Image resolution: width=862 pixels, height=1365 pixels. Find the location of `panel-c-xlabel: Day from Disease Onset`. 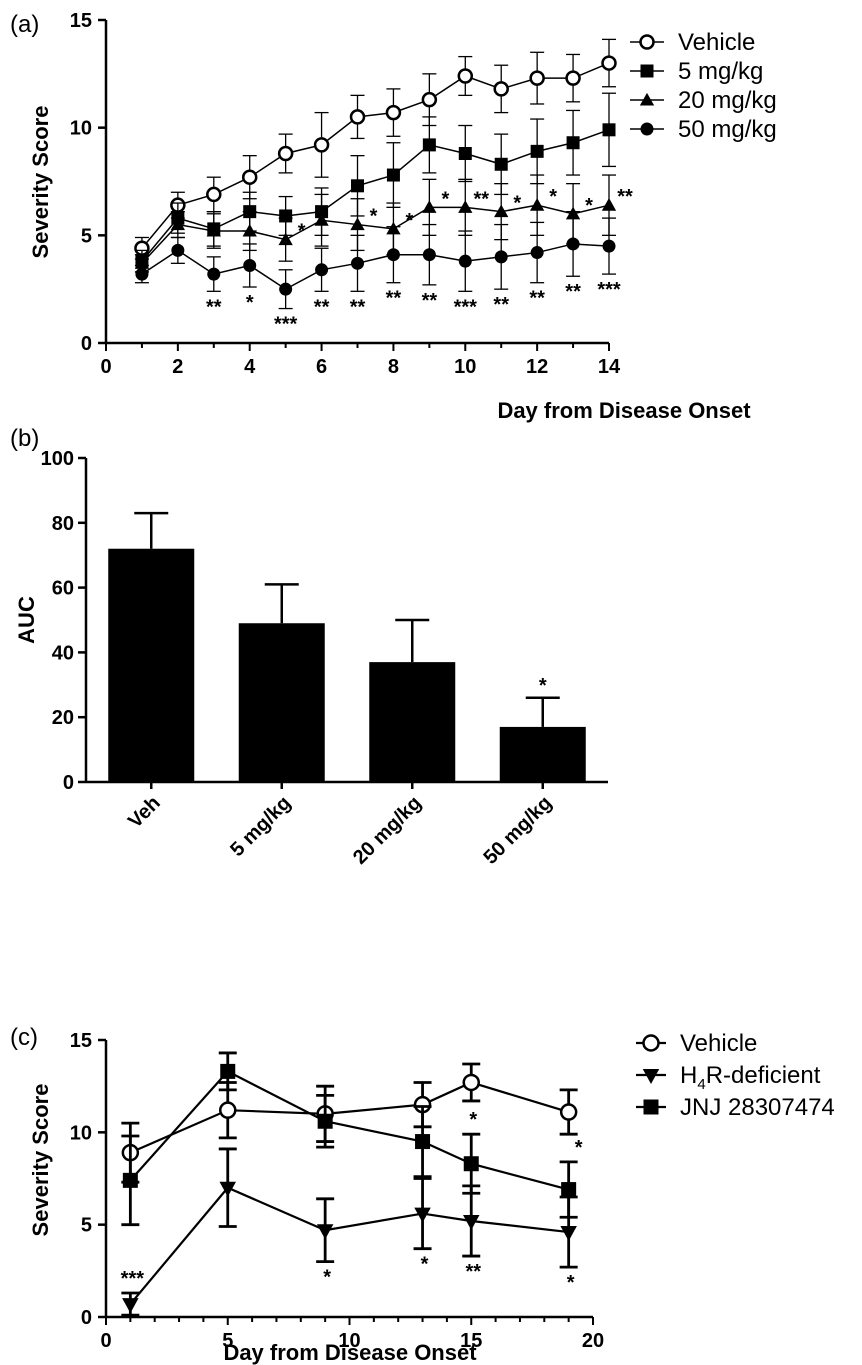

panel-c-xlabel: Day from Disease Onset is located at coordinates (350, 1352).